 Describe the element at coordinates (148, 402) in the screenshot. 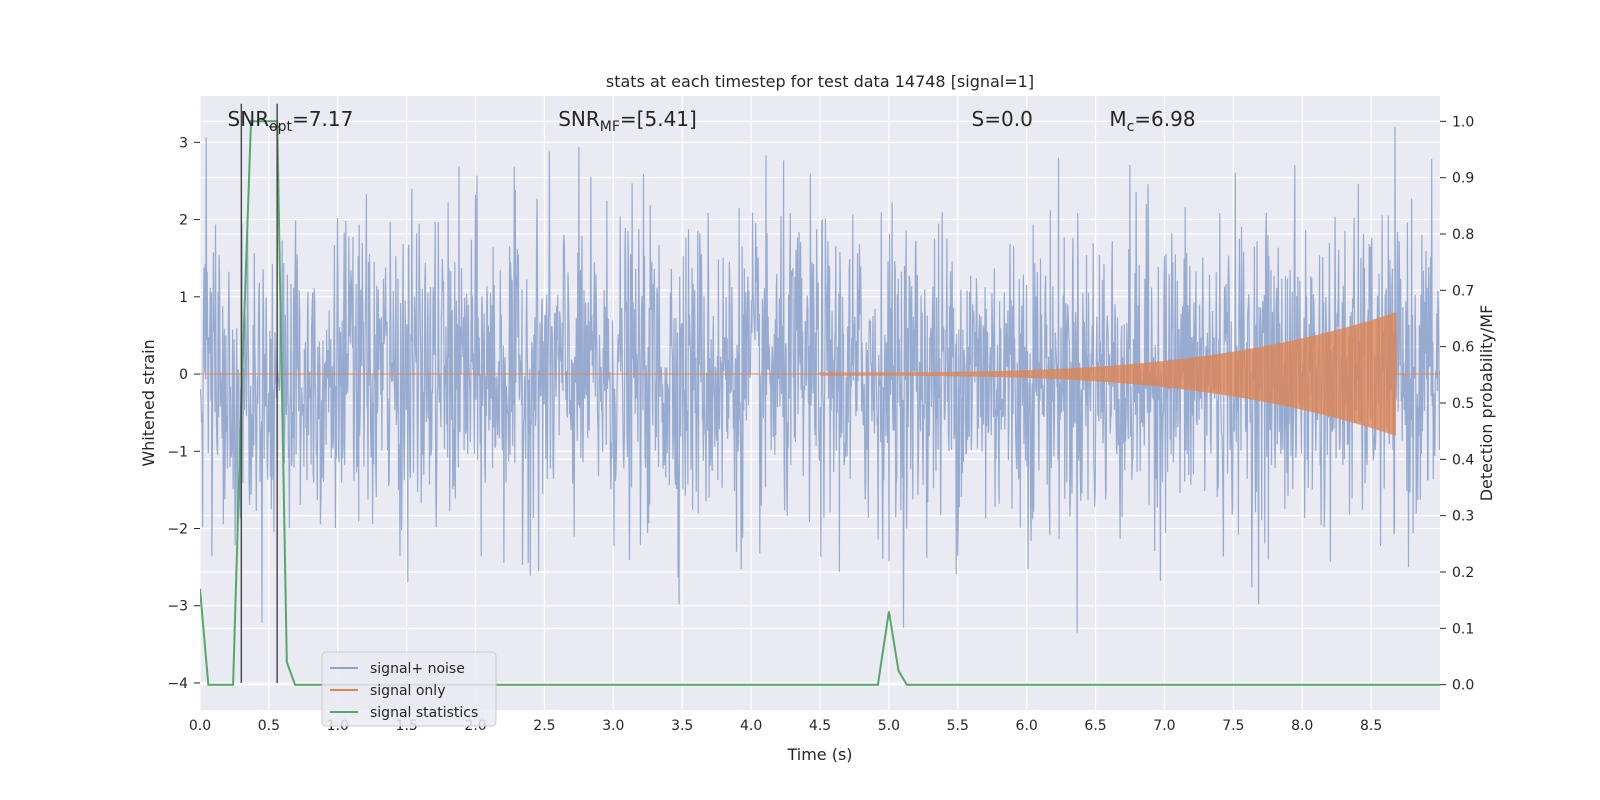

I see `y-axis-label: Whitened strain` at that location.